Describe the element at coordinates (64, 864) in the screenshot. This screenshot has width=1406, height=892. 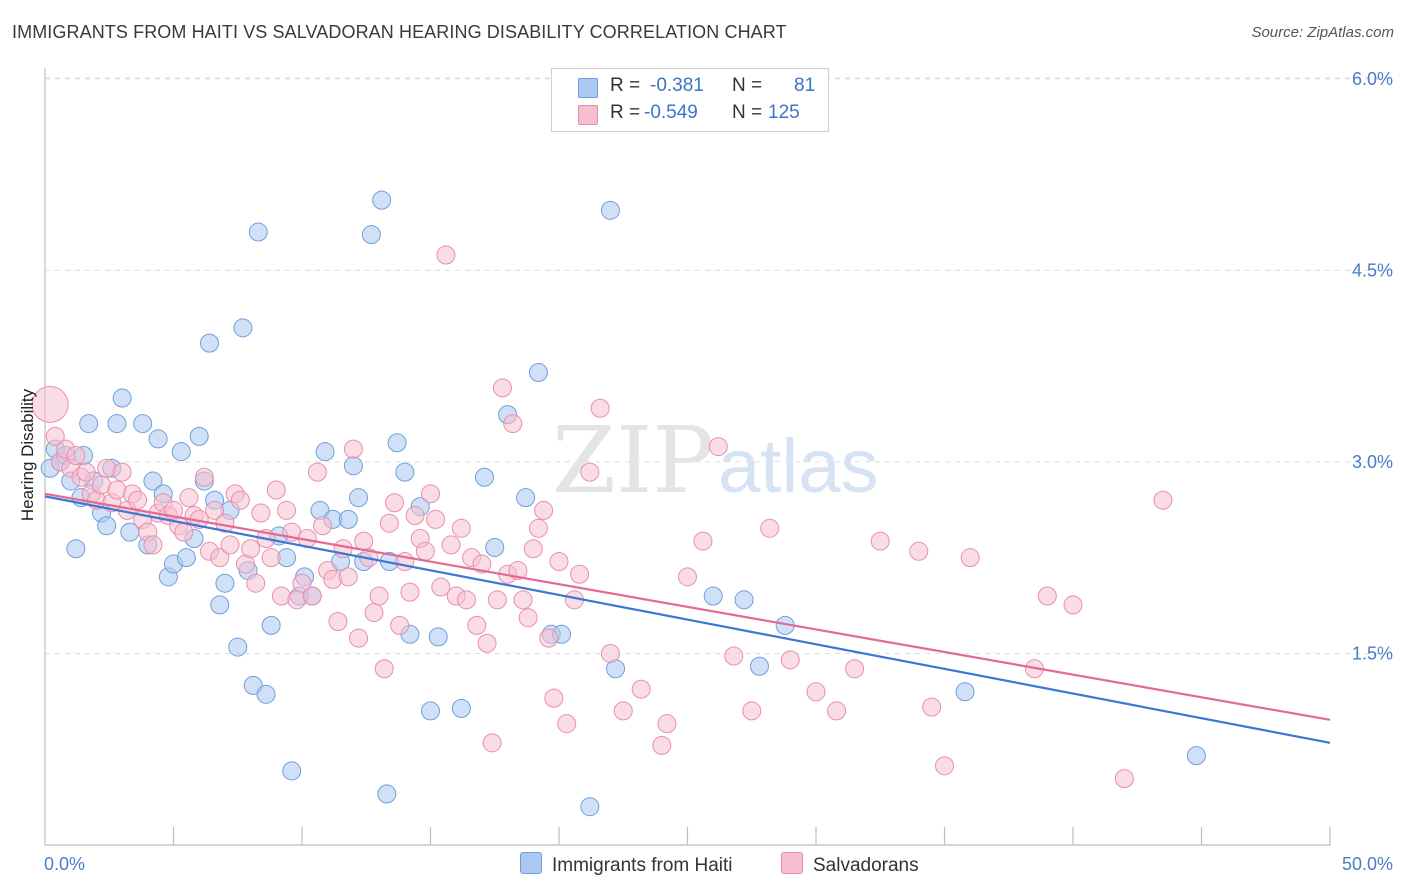
I see `x-tick-label-min: 0.0%` at that location.